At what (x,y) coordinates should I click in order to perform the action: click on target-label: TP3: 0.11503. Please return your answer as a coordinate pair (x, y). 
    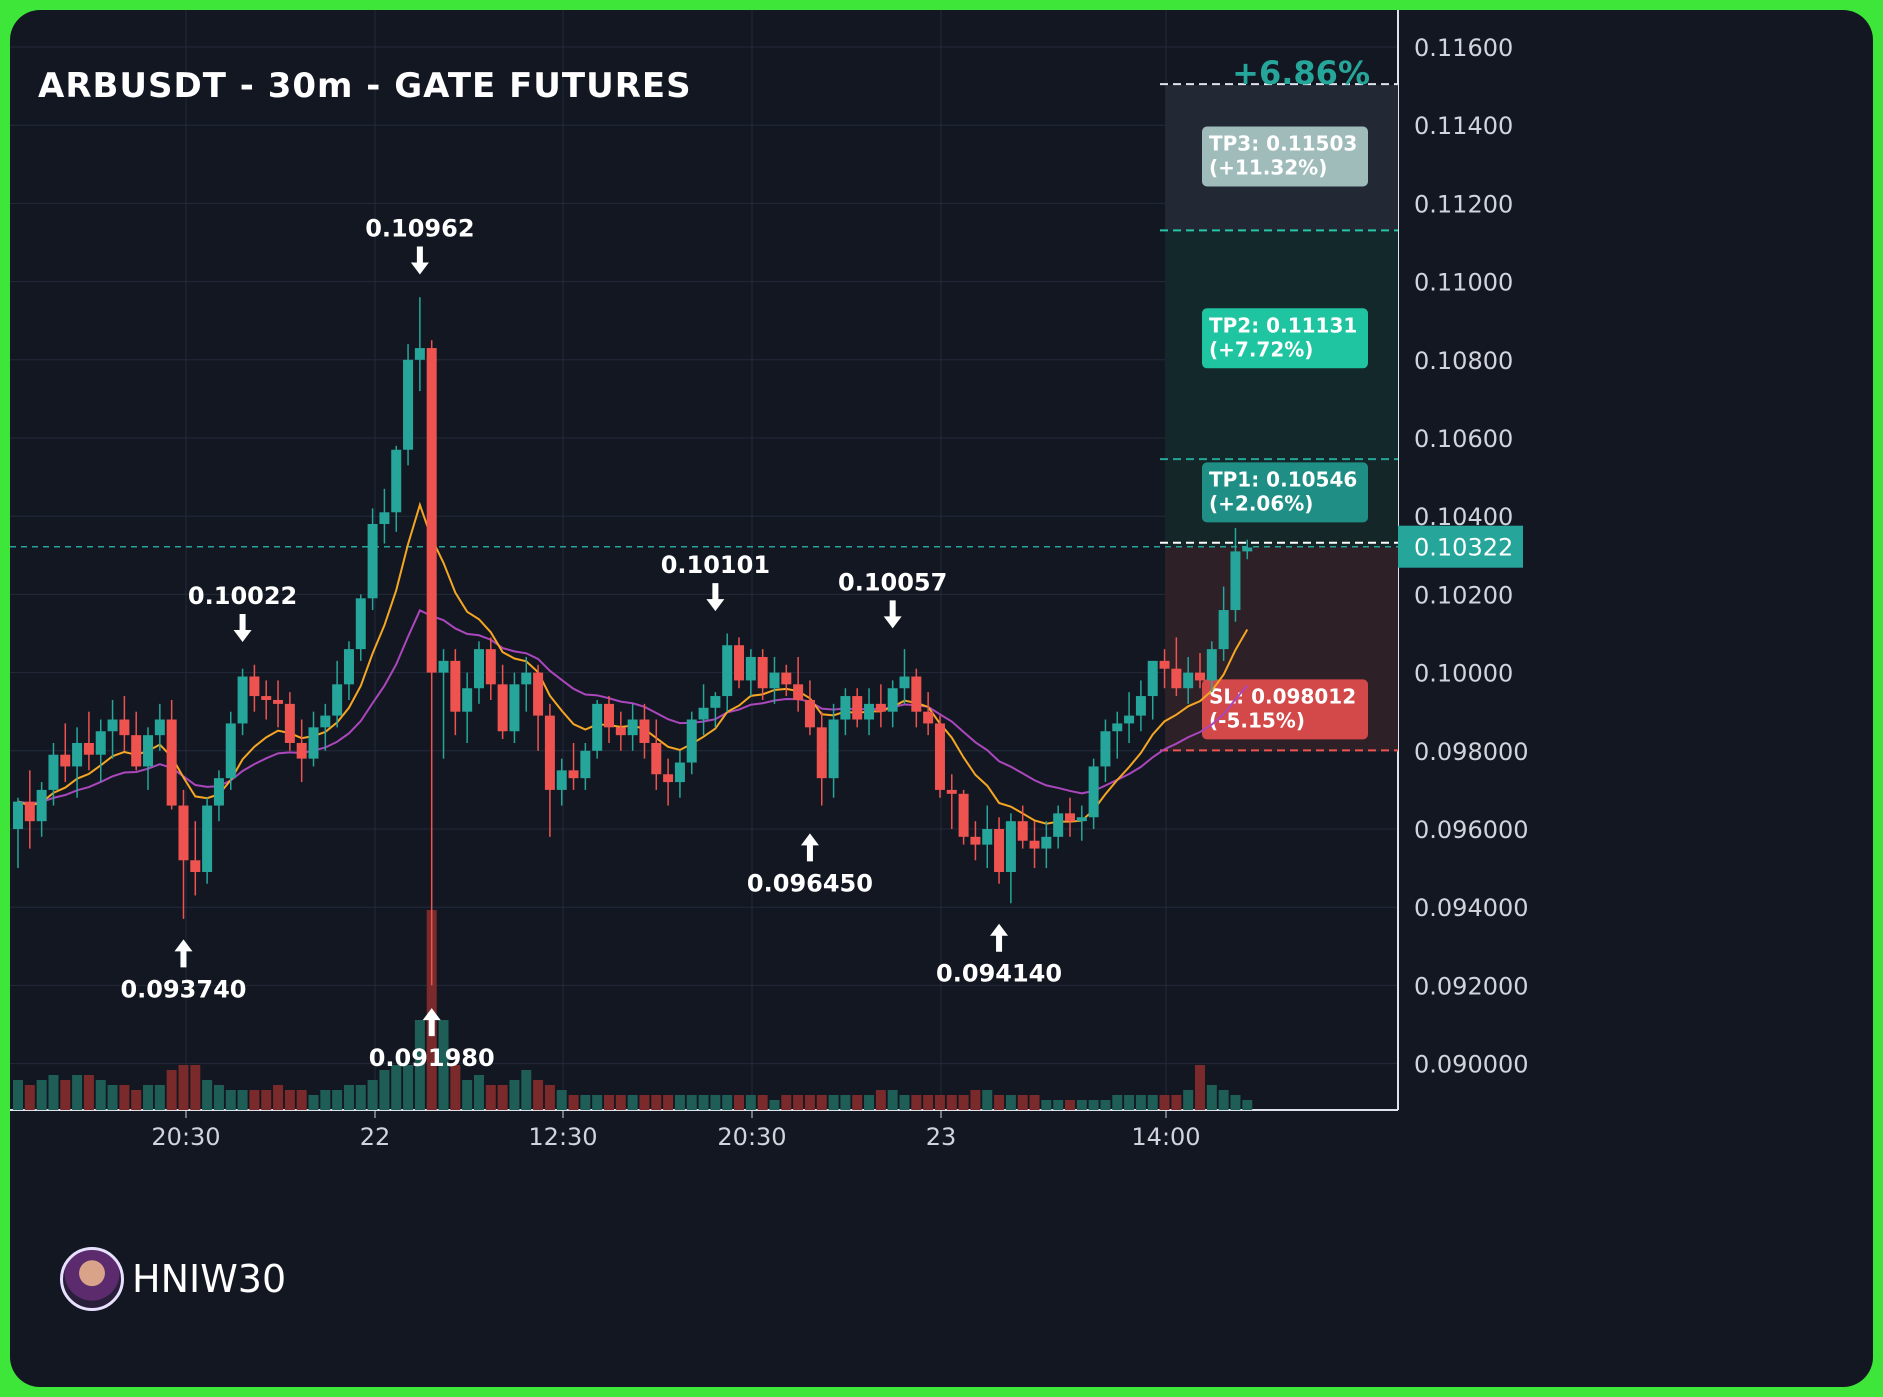
    Looking at the image, I should click on (1283, 143).